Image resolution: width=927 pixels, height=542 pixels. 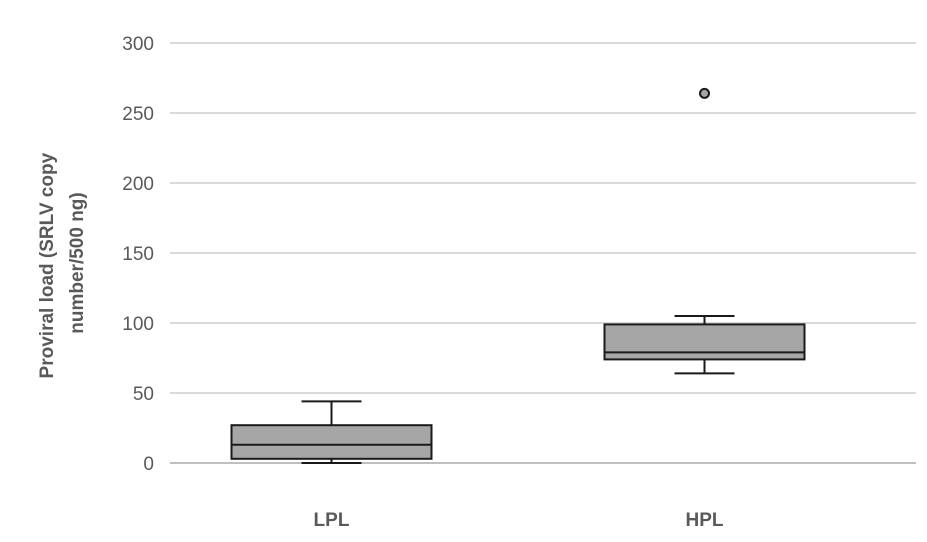 What do you see at coordinates (143, 394) in the screenshot?
I see `y-tick-label: 50` at bounding box center [143, 394].